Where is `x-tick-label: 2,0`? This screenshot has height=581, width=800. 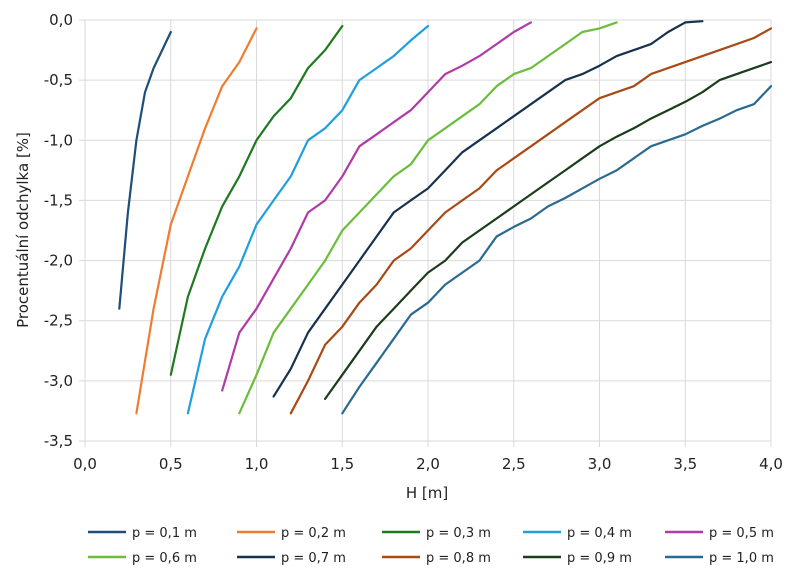 x-tick-label: 2,0 is located at coordinates (428, 464).